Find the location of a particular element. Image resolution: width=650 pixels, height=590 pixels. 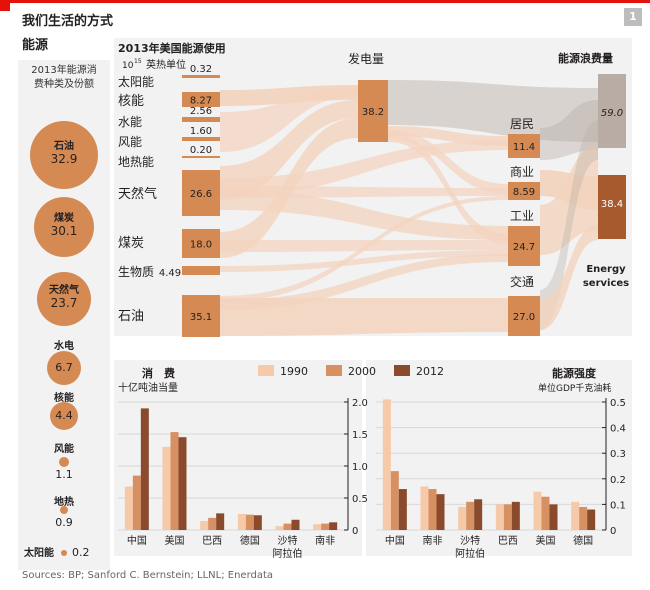

waste-node is located at coordinates (612, 111).